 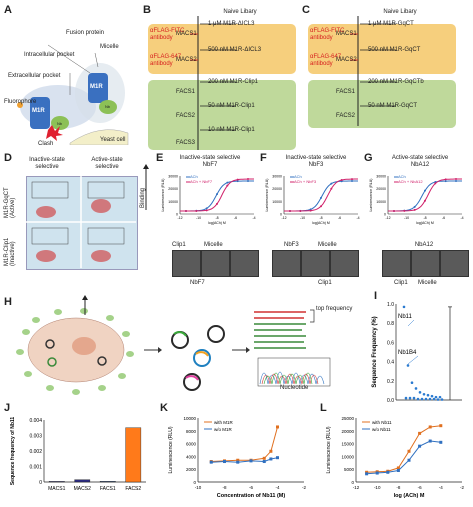 What do you see at coordinates (186, 60) in the screenshot?
I see `panel-b-step2-sort: MACS2` at bounding box center [186, 60].